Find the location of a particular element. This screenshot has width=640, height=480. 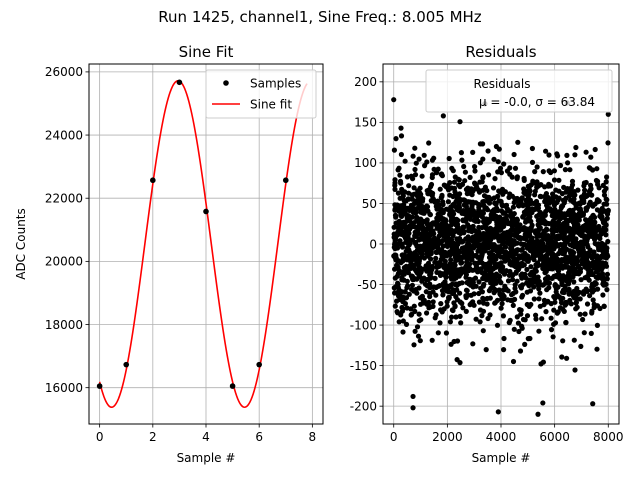

residuals-xtick-label: 0 is located at coordinates (394, 437).